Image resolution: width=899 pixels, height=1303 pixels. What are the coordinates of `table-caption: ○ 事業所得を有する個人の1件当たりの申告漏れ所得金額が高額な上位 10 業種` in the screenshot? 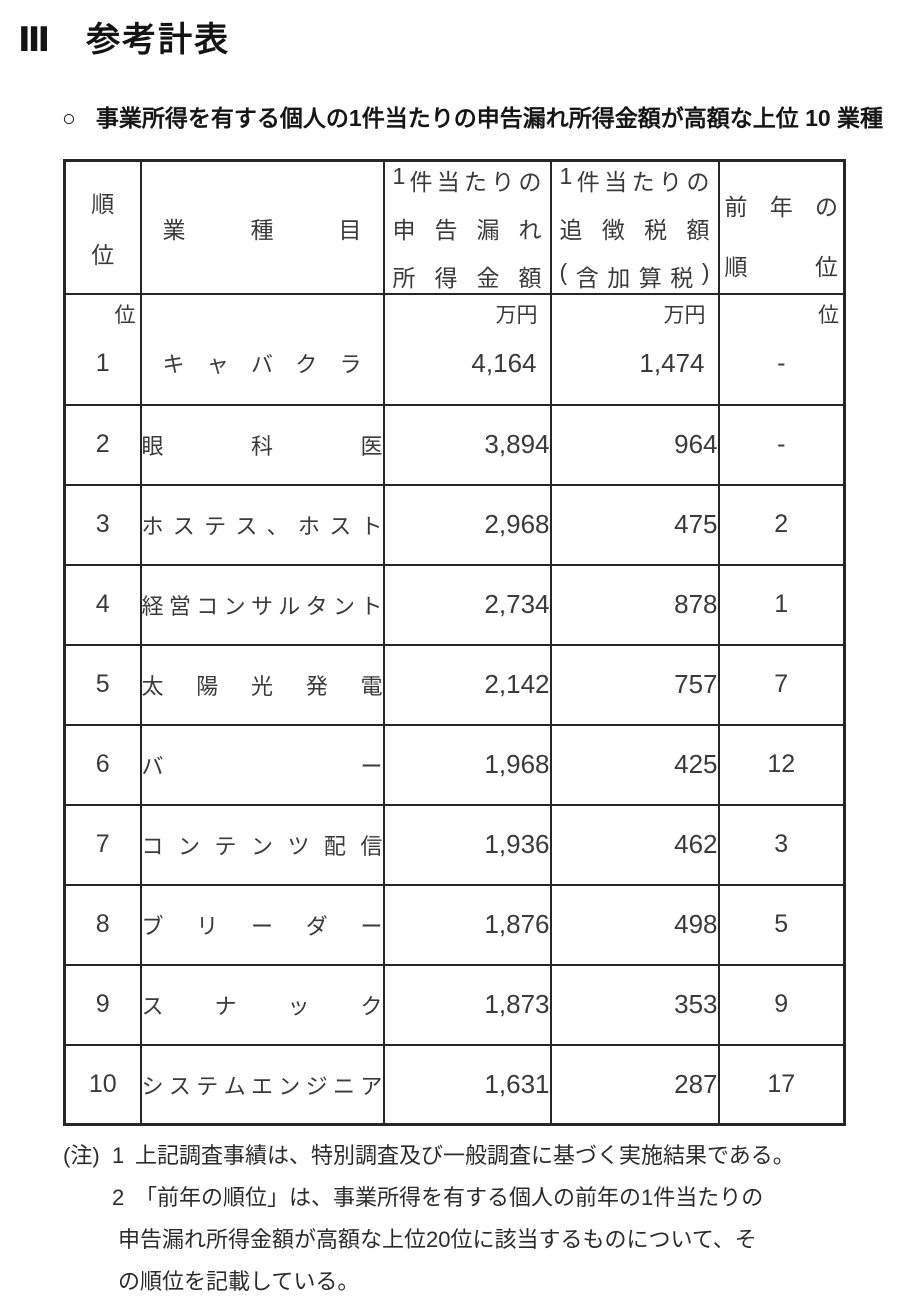 It's located at (480, 118).